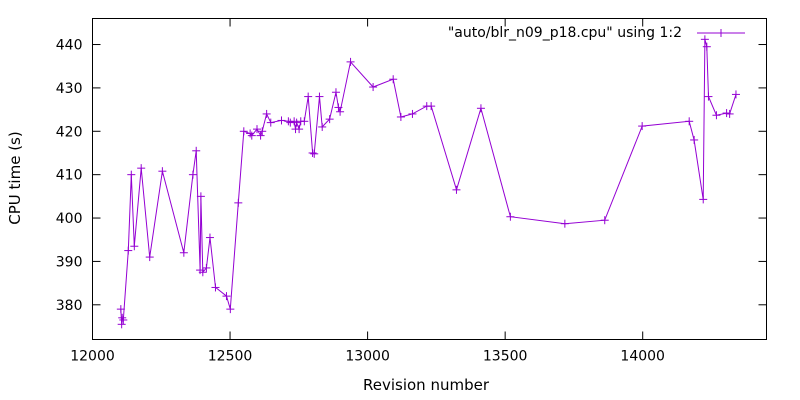 This screenshot has width=800, height=400. Describe the element at coordinates (367, 357) in the screenshot. I see `x-tick-label: 13000` at that location.